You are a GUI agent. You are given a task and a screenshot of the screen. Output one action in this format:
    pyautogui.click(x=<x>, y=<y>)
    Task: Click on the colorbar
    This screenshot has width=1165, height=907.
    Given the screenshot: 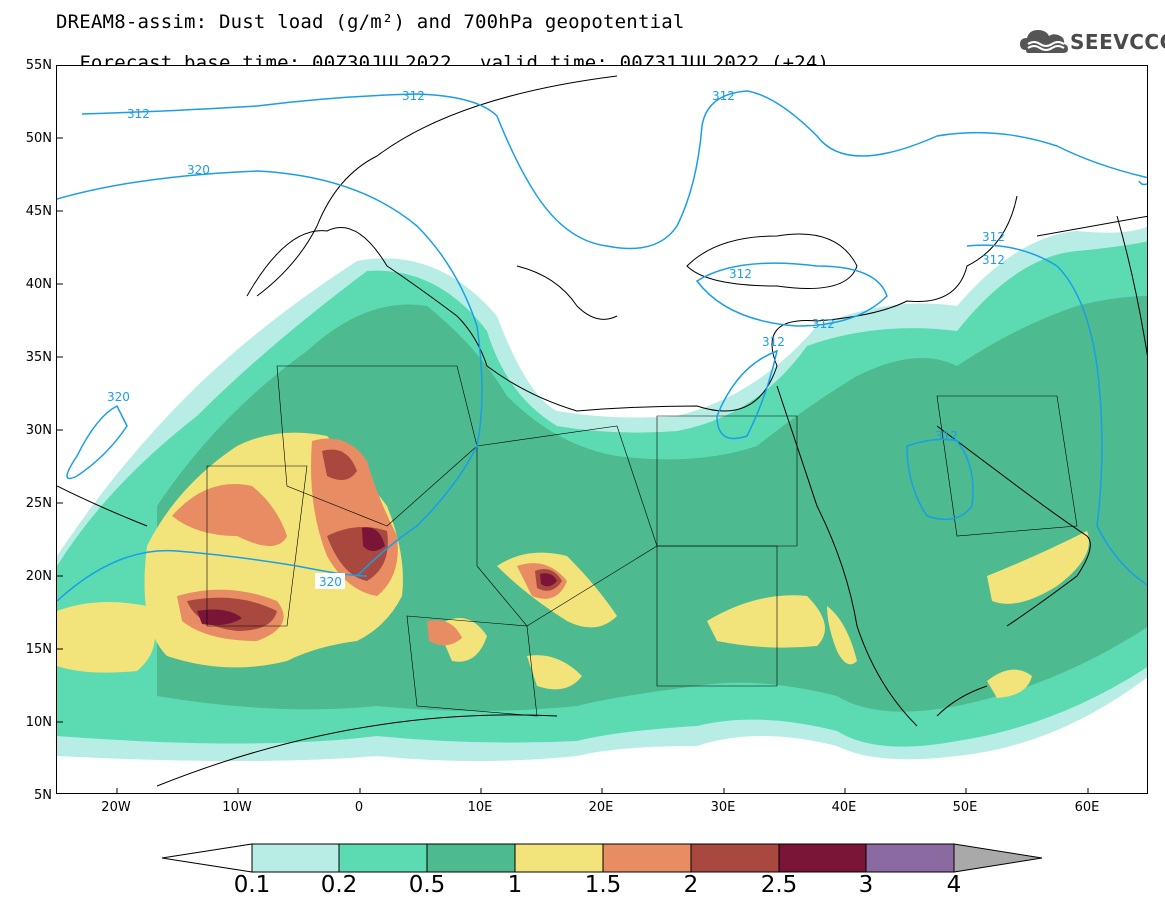 What is the action you would take?
    pyautogui.click(x=602, y=858)
    